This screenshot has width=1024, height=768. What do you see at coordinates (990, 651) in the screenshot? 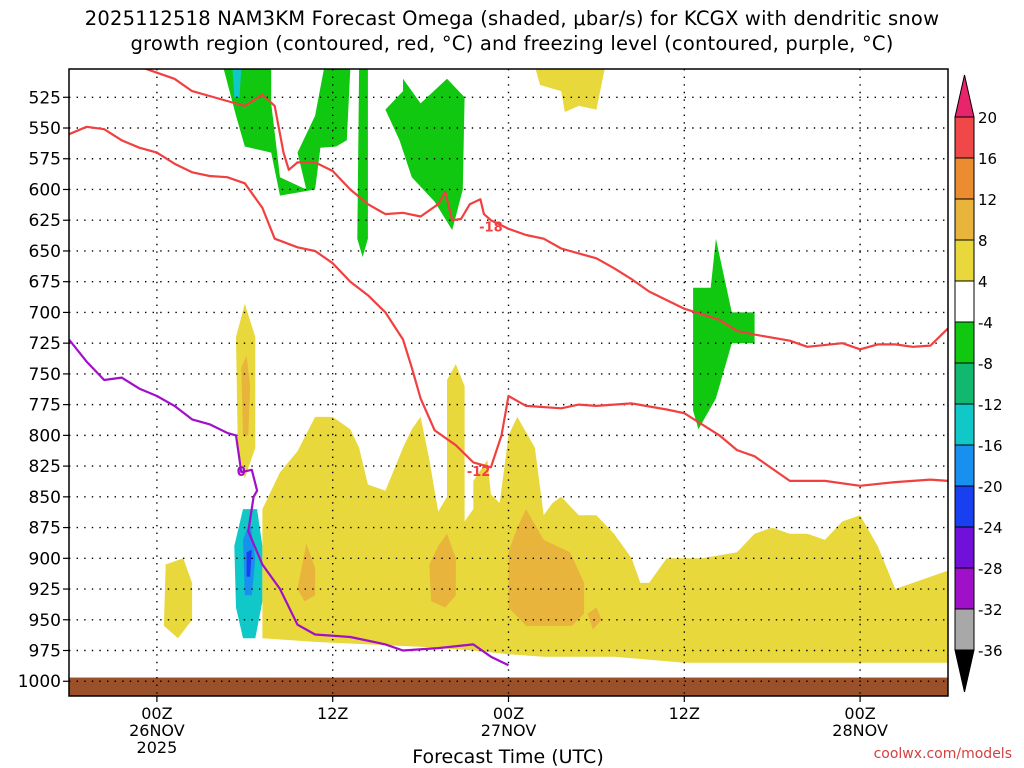
I see `colorbar-label: -36` at bounding box center [990, 651].